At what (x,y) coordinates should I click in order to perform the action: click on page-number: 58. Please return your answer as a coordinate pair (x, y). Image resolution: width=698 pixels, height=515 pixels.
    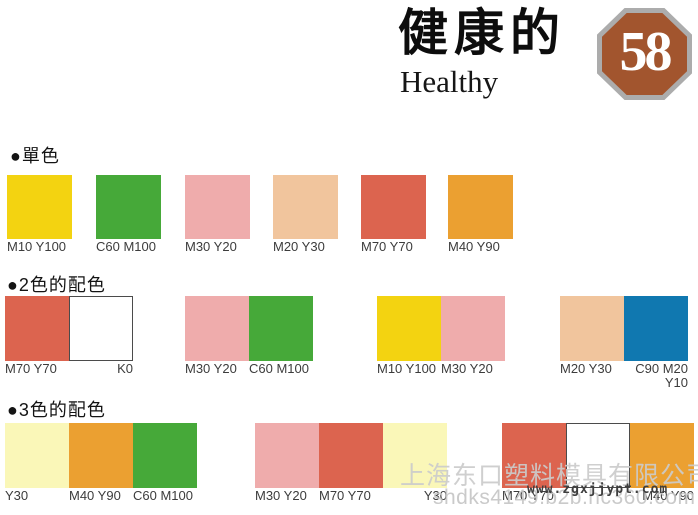
    Looking at the image, I should click on (646, 52).